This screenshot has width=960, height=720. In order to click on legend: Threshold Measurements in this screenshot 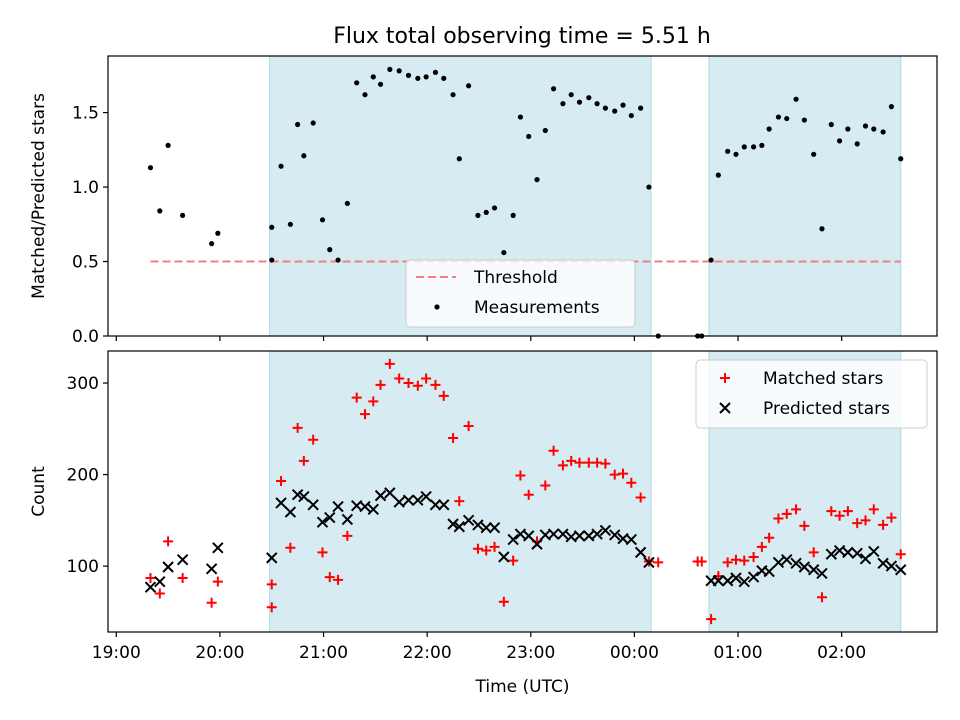, I will do `click(520, 293)`.